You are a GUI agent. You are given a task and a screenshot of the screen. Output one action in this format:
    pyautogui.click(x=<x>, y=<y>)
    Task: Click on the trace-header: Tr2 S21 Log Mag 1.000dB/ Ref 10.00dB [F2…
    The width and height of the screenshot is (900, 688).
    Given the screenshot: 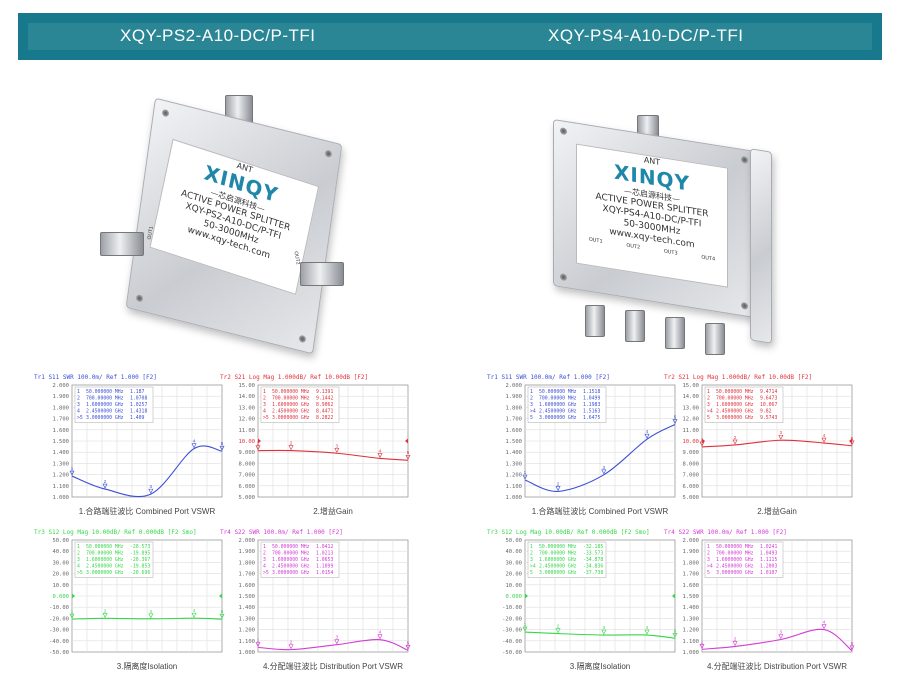 What is the action you would take?
    pyautogui.click(x=738, y=377)
    